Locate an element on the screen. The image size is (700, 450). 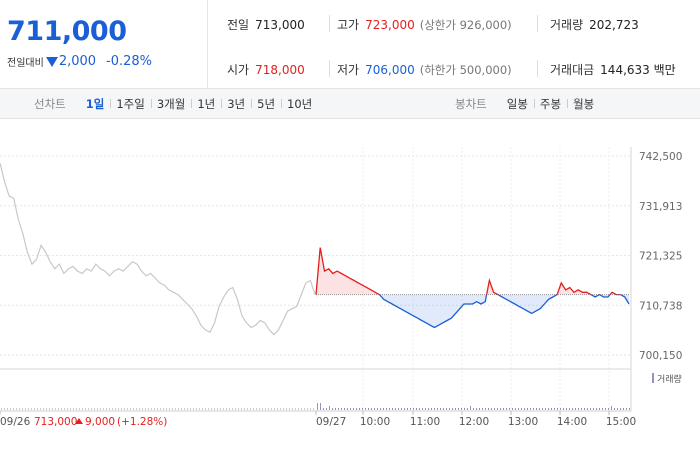
stat-label: 고가 is located at coordinates (348, 25).